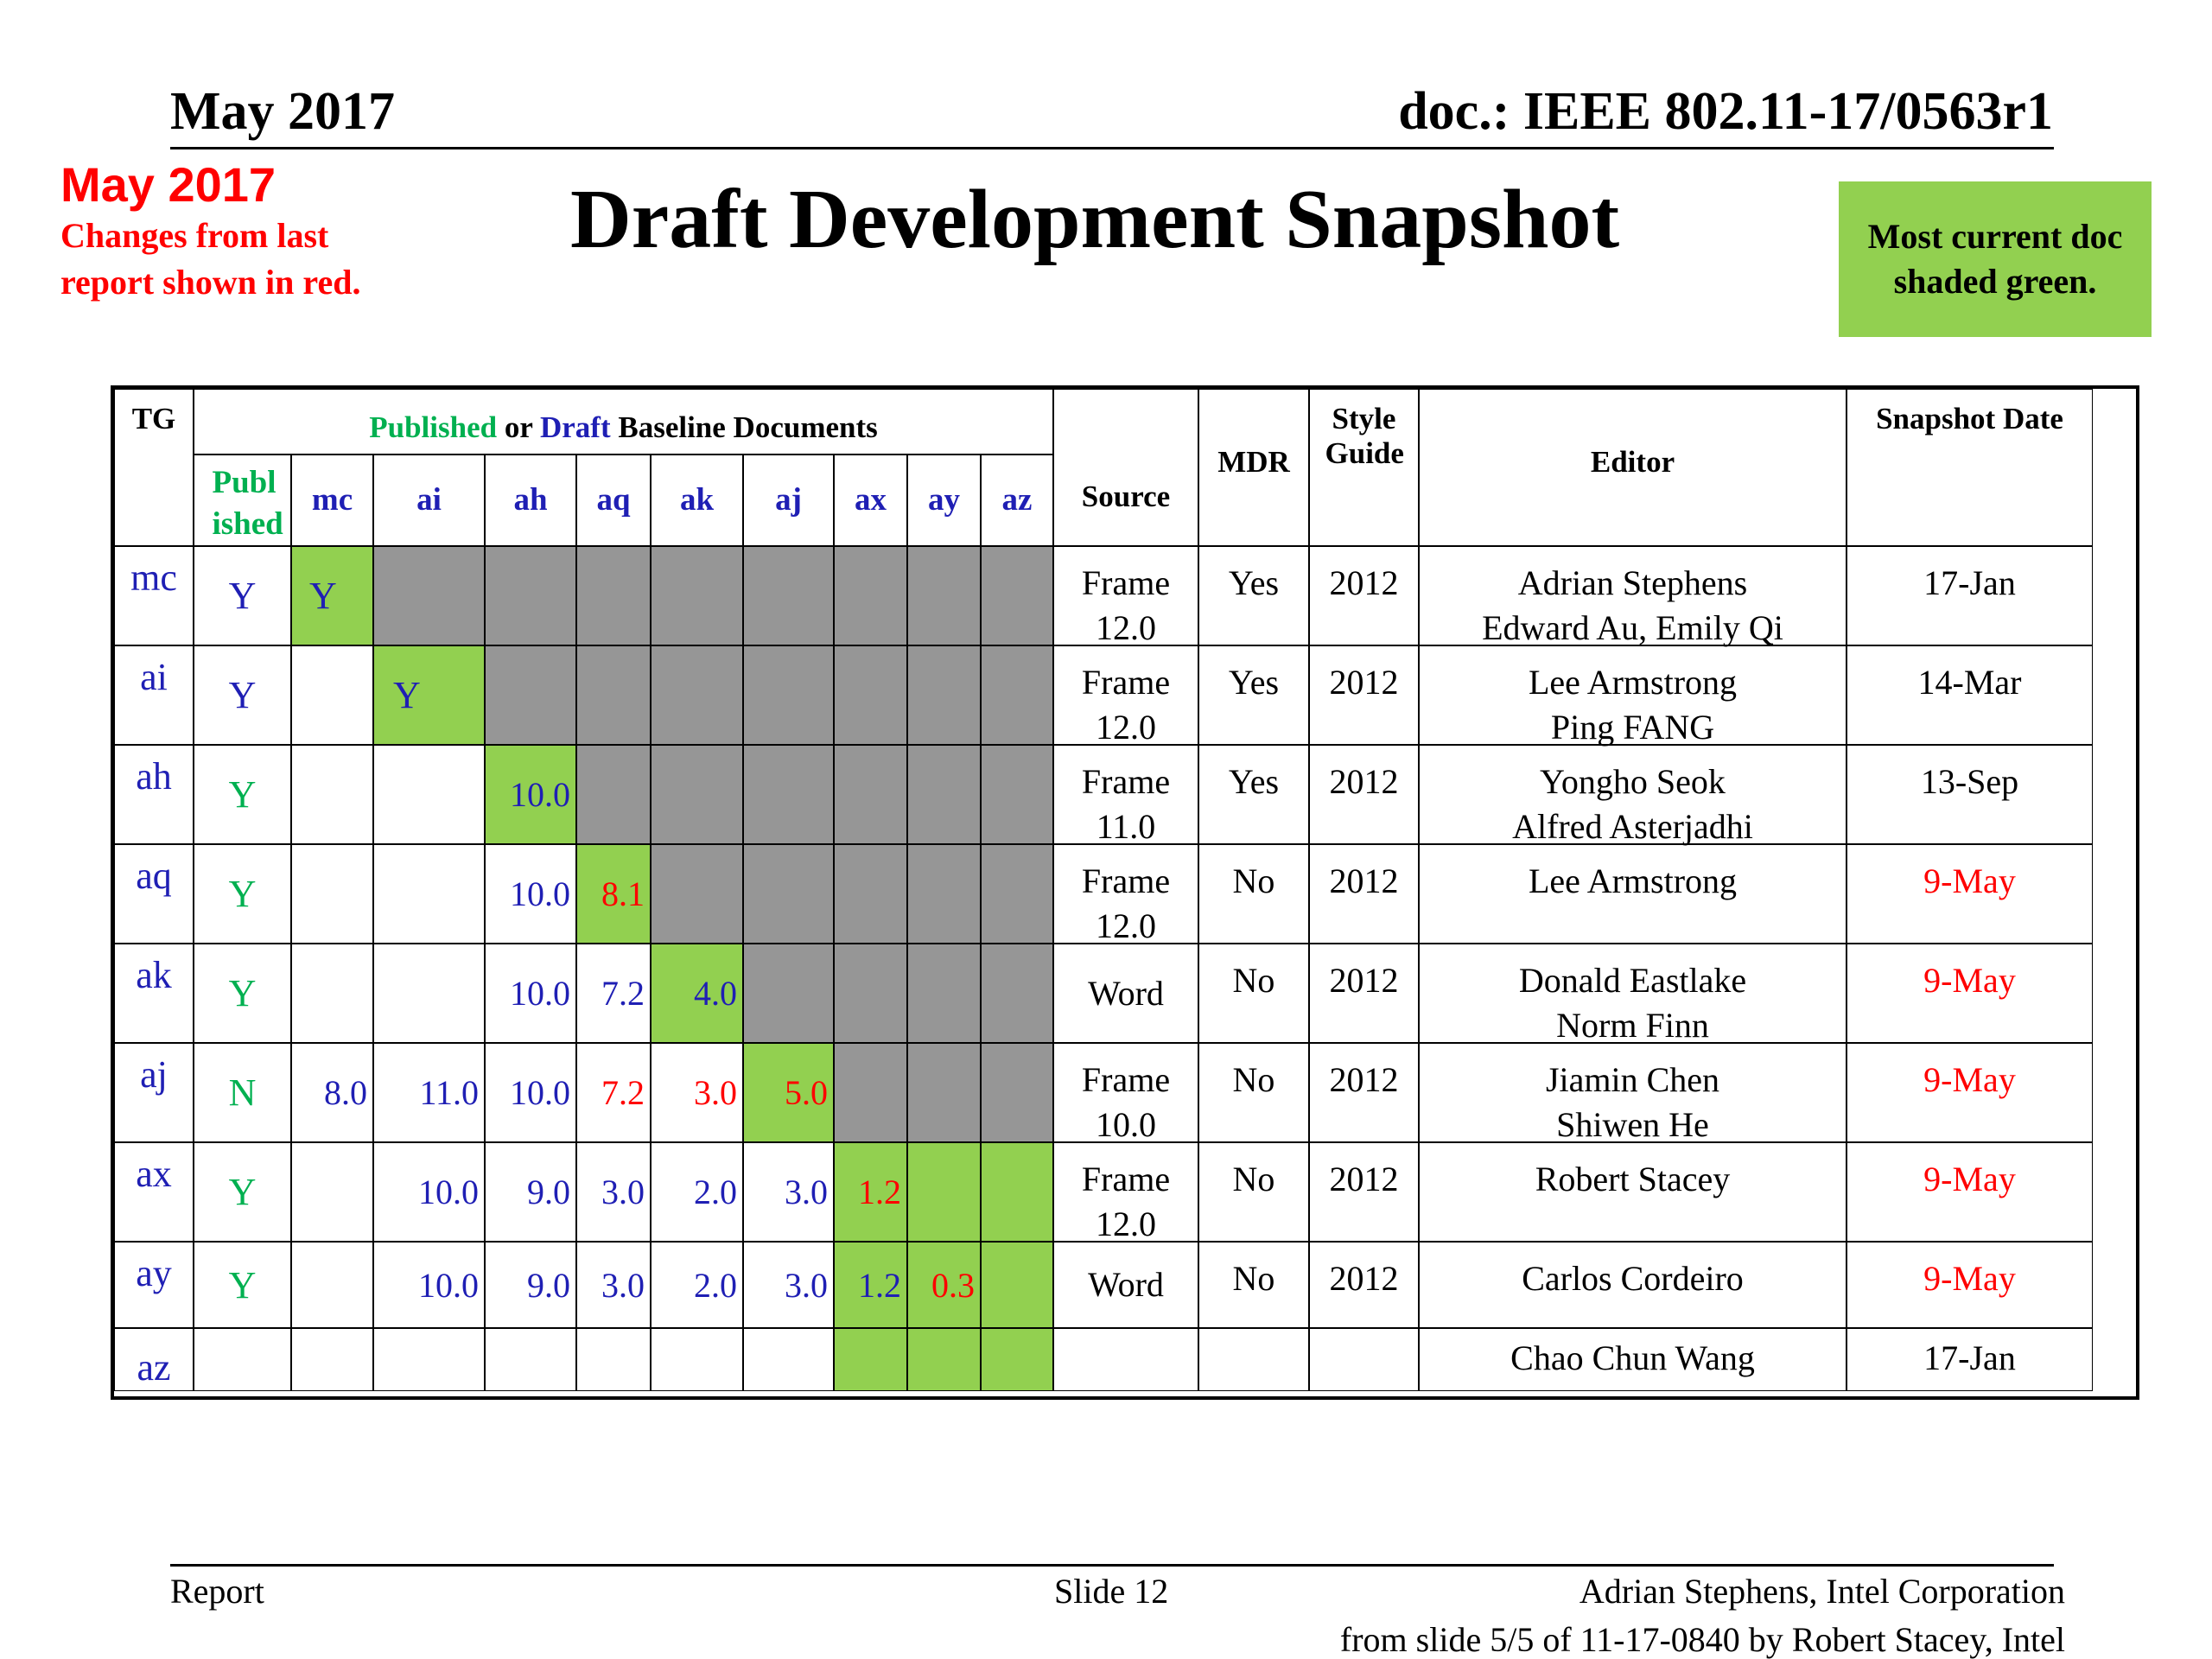 This screenshot has width=2212, height=1659. What do you see at coordinates (1125, 1285) in the screenshot?
I see `row-ay-source: Word` at bounding box center [1125, 1285].